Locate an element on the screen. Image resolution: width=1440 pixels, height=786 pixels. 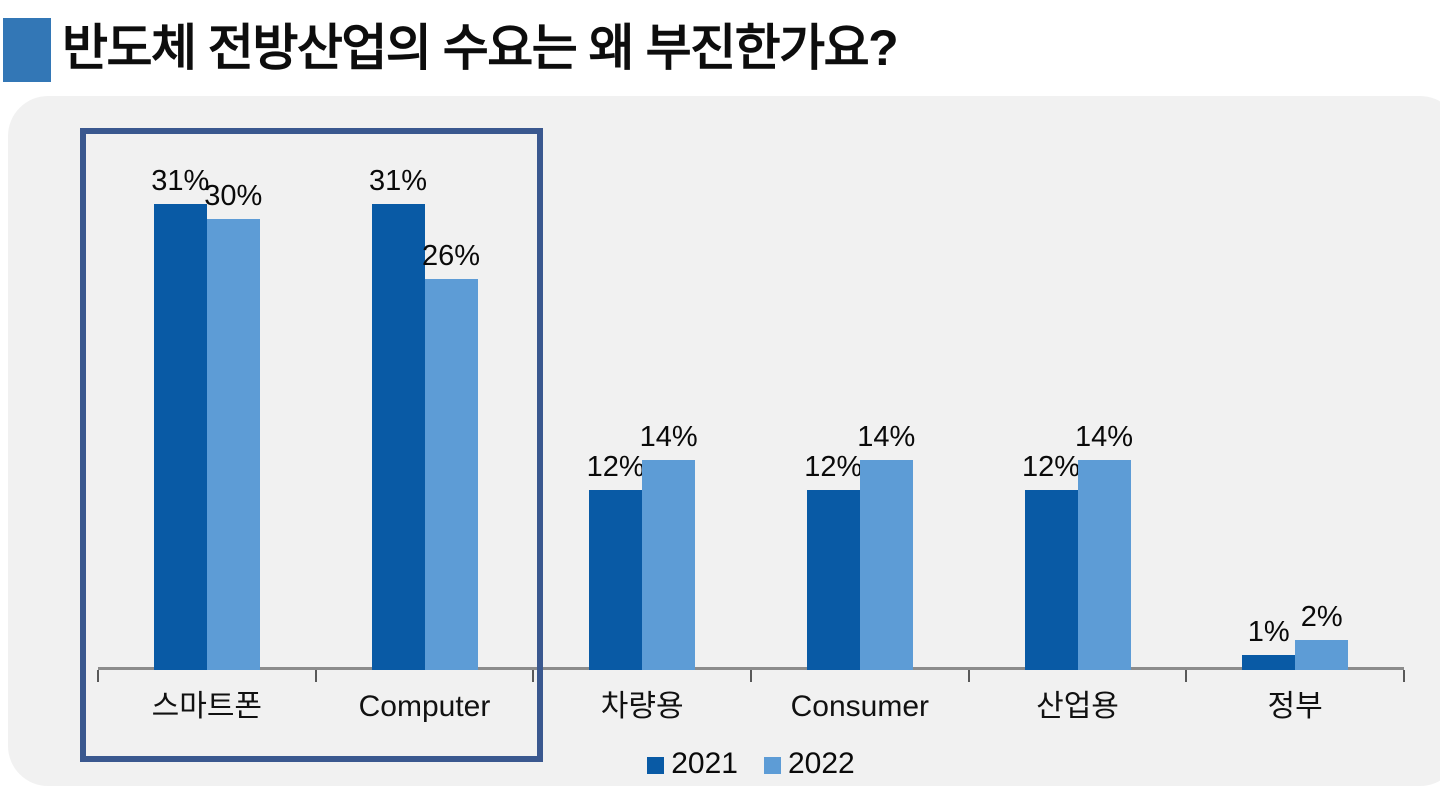
category-label: Computer is located at coordinates (424, 706).